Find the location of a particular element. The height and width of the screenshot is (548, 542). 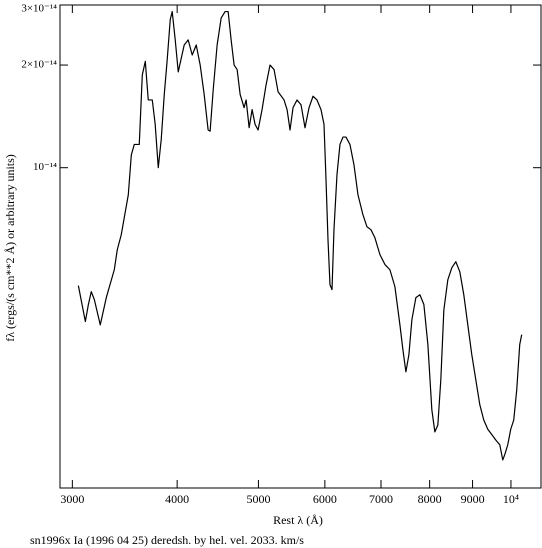

x-tick-label: 6000 is located at coordinates (325, 499).